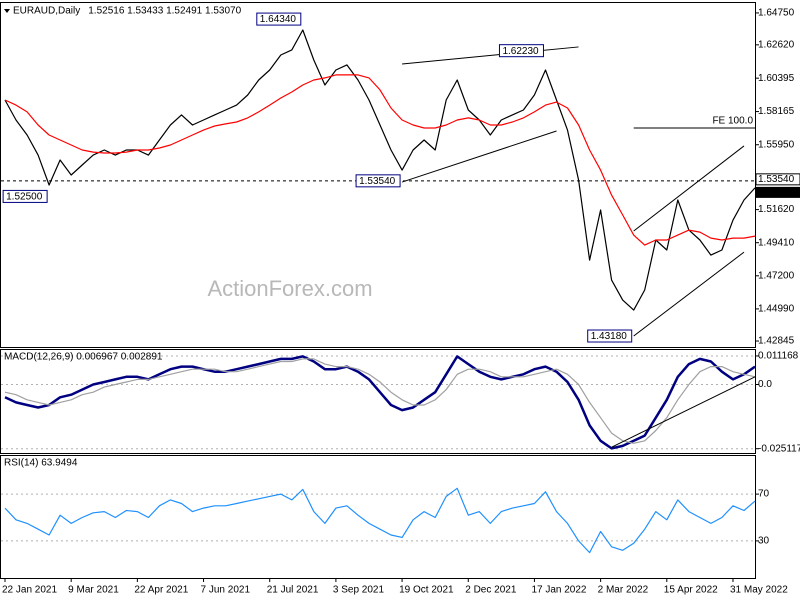 This screenshot has height=600, width=800. I want to click on pane-title: RSI(14) 63.9494, so click(41, 463).